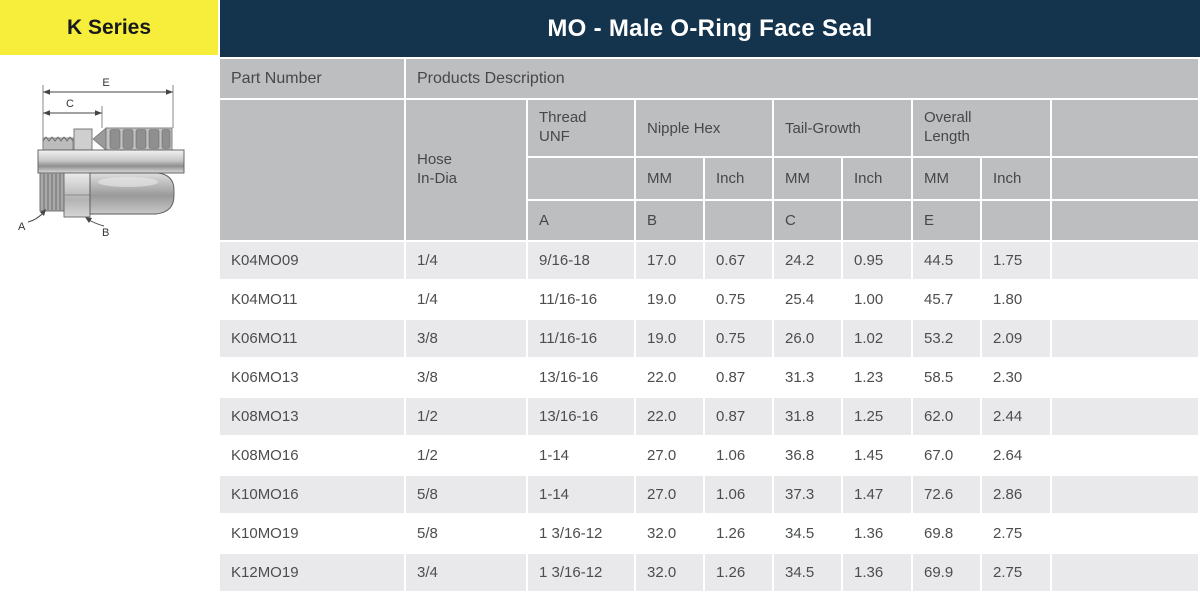 Image resolution: width=1200 pixels, height=593 pixels. I want to click on thread-cell: 11/16-16, so click(581, 299).